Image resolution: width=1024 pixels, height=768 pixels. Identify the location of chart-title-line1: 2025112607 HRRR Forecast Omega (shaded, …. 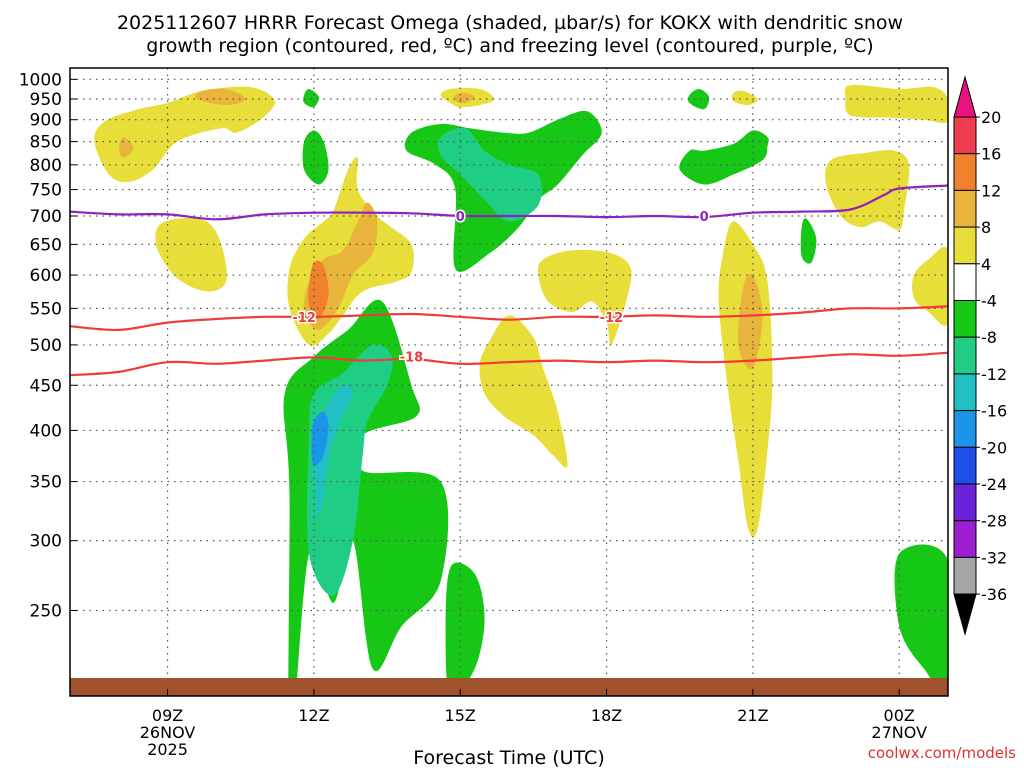
(510, 23).